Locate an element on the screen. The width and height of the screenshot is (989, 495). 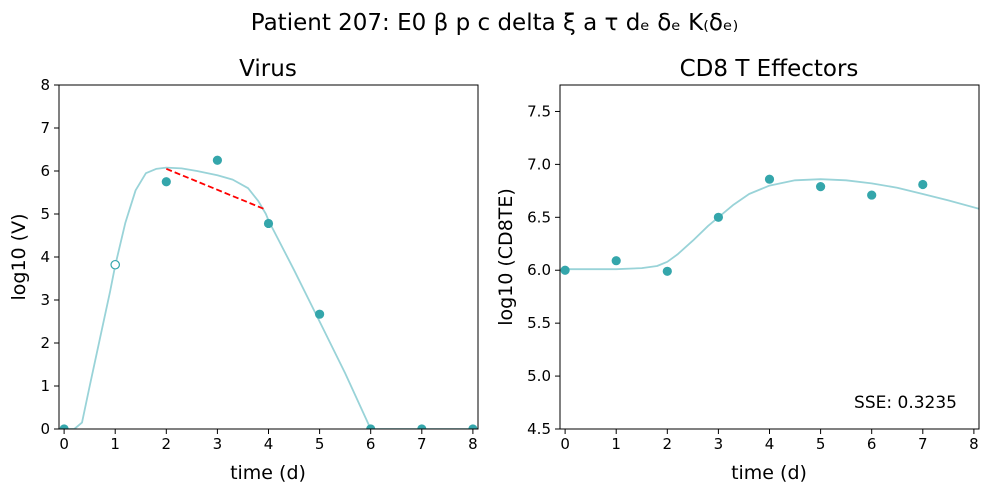
cd8-plot-area is located at coordinates (769, 225).